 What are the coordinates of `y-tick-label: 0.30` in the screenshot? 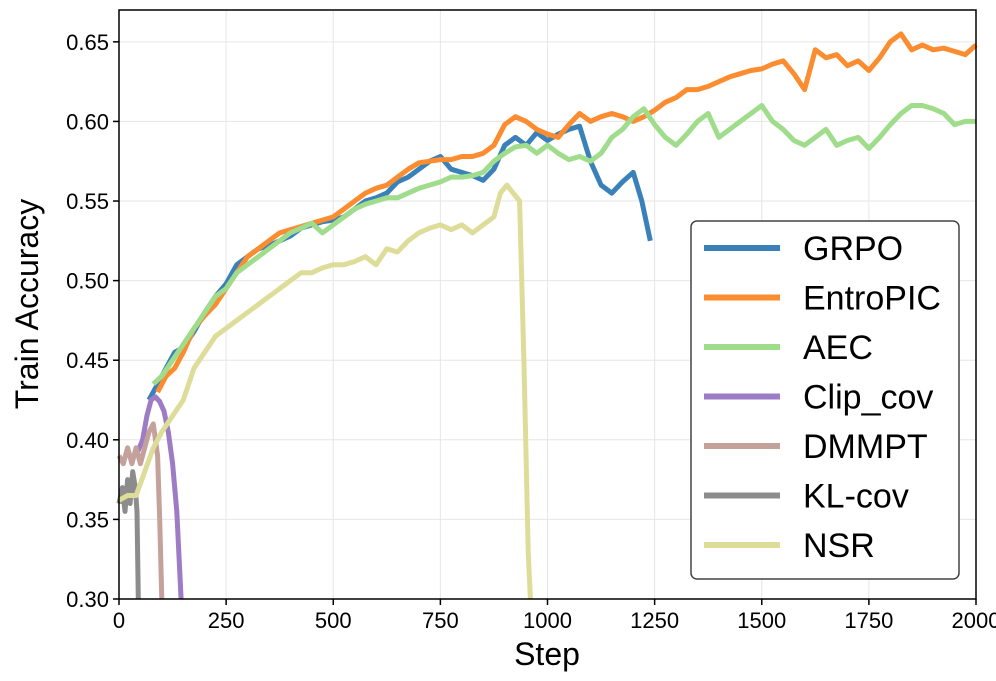 It's located at (87, 599).